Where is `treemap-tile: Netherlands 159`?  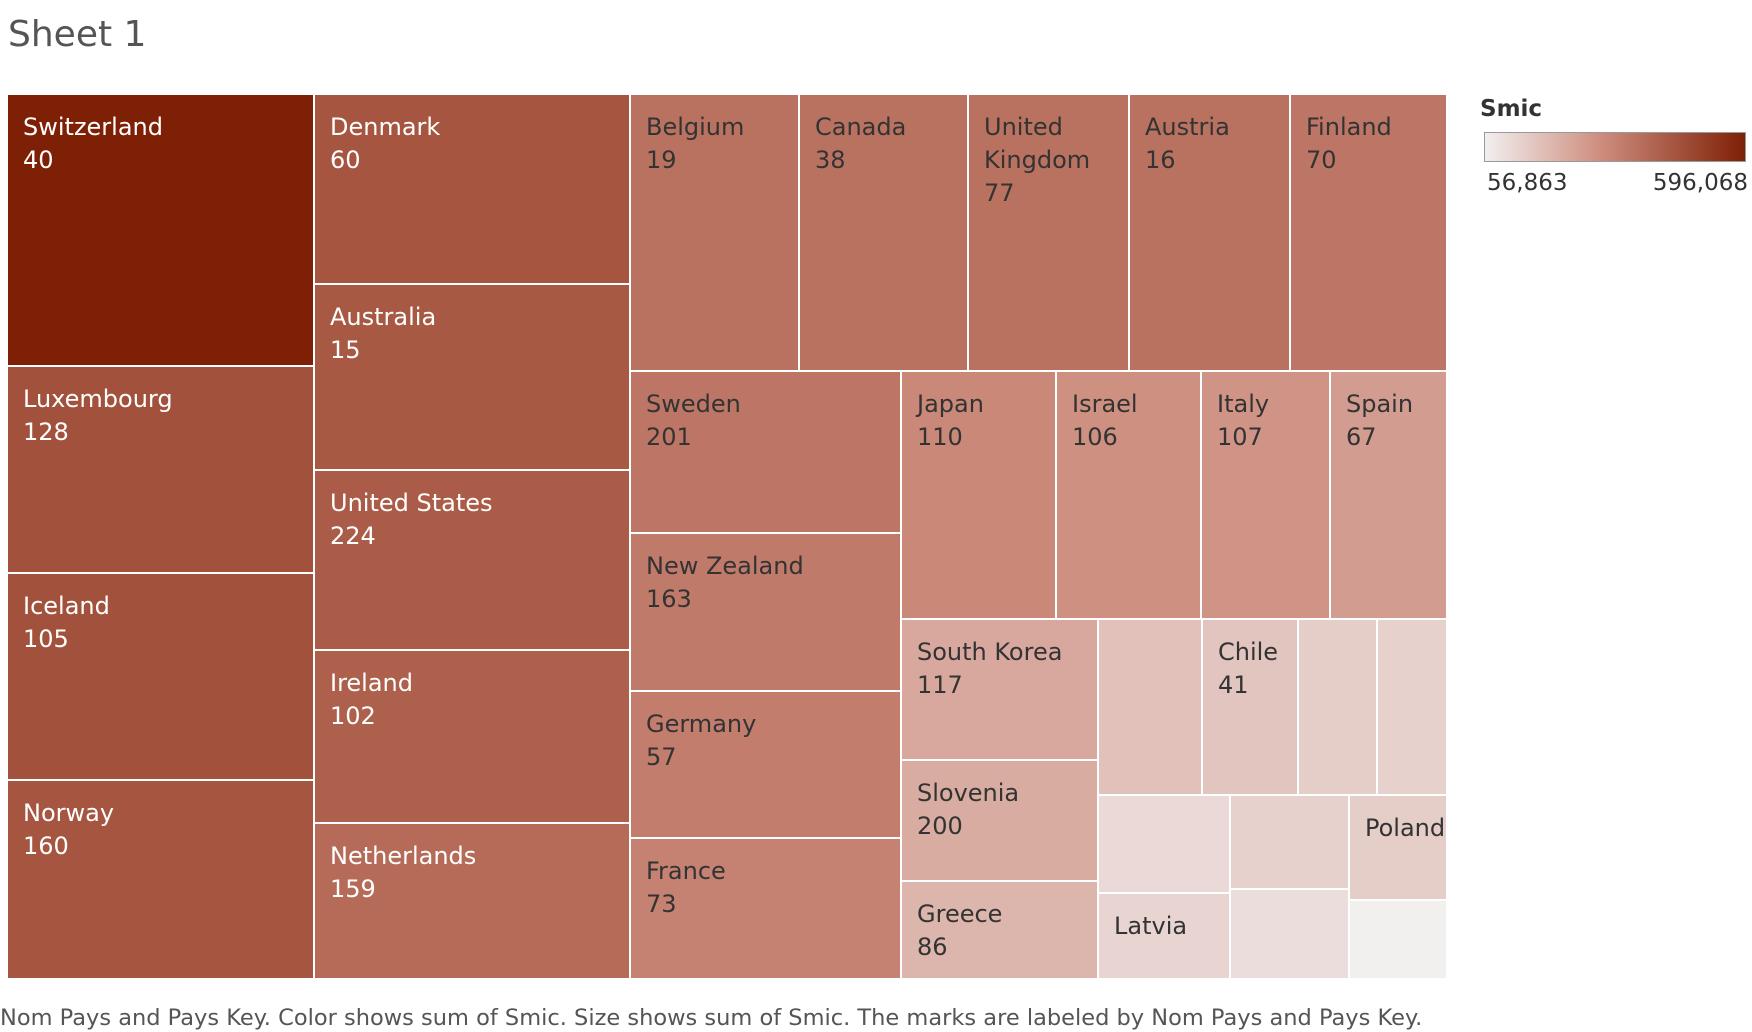 treemap-tile: Netherlands 159 is located at coordinates (473, 902).